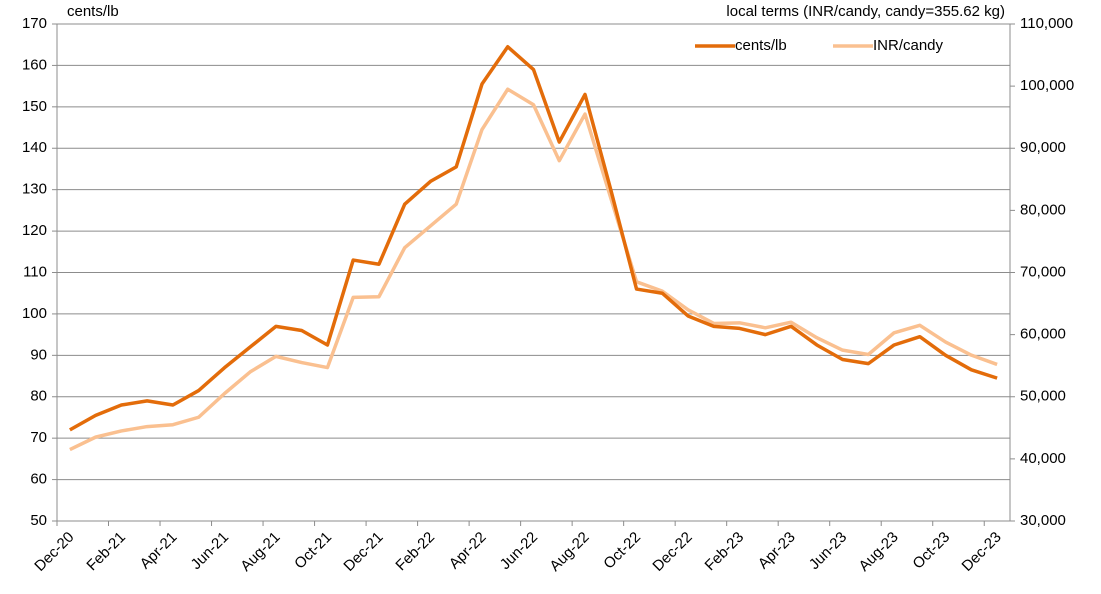  I want to click on y-tick-label: 120, so click(34, 230).